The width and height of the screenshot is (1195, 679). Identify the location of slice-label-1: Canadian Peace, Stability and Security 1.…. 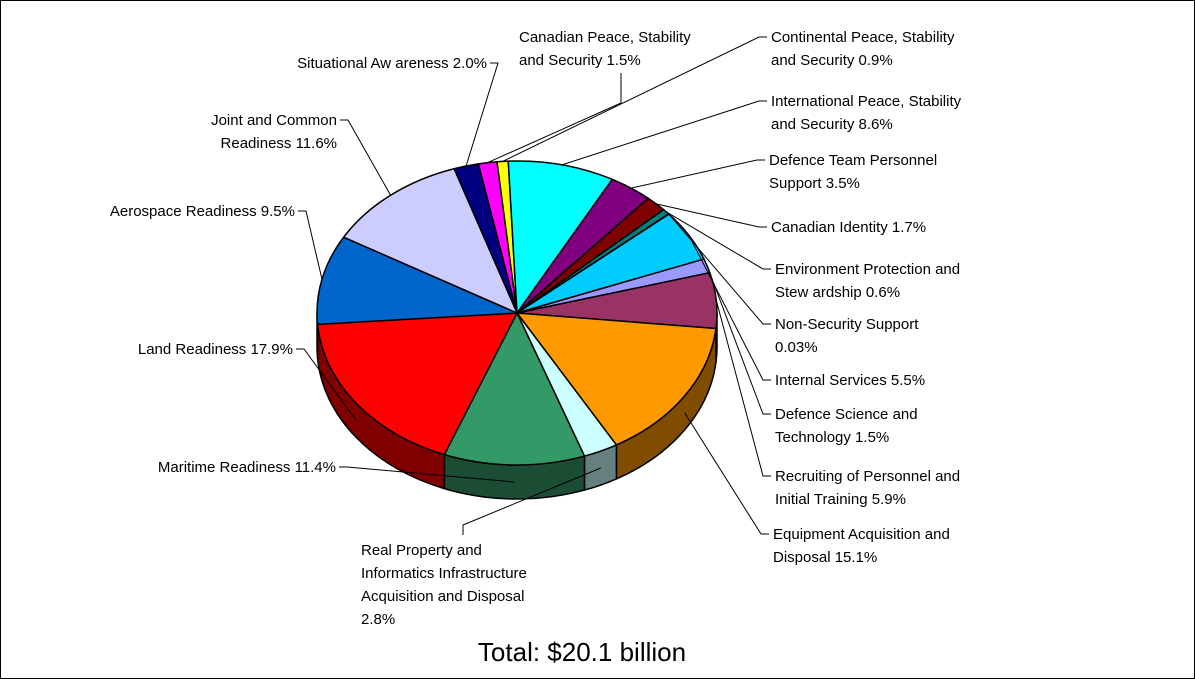
(605, 49).